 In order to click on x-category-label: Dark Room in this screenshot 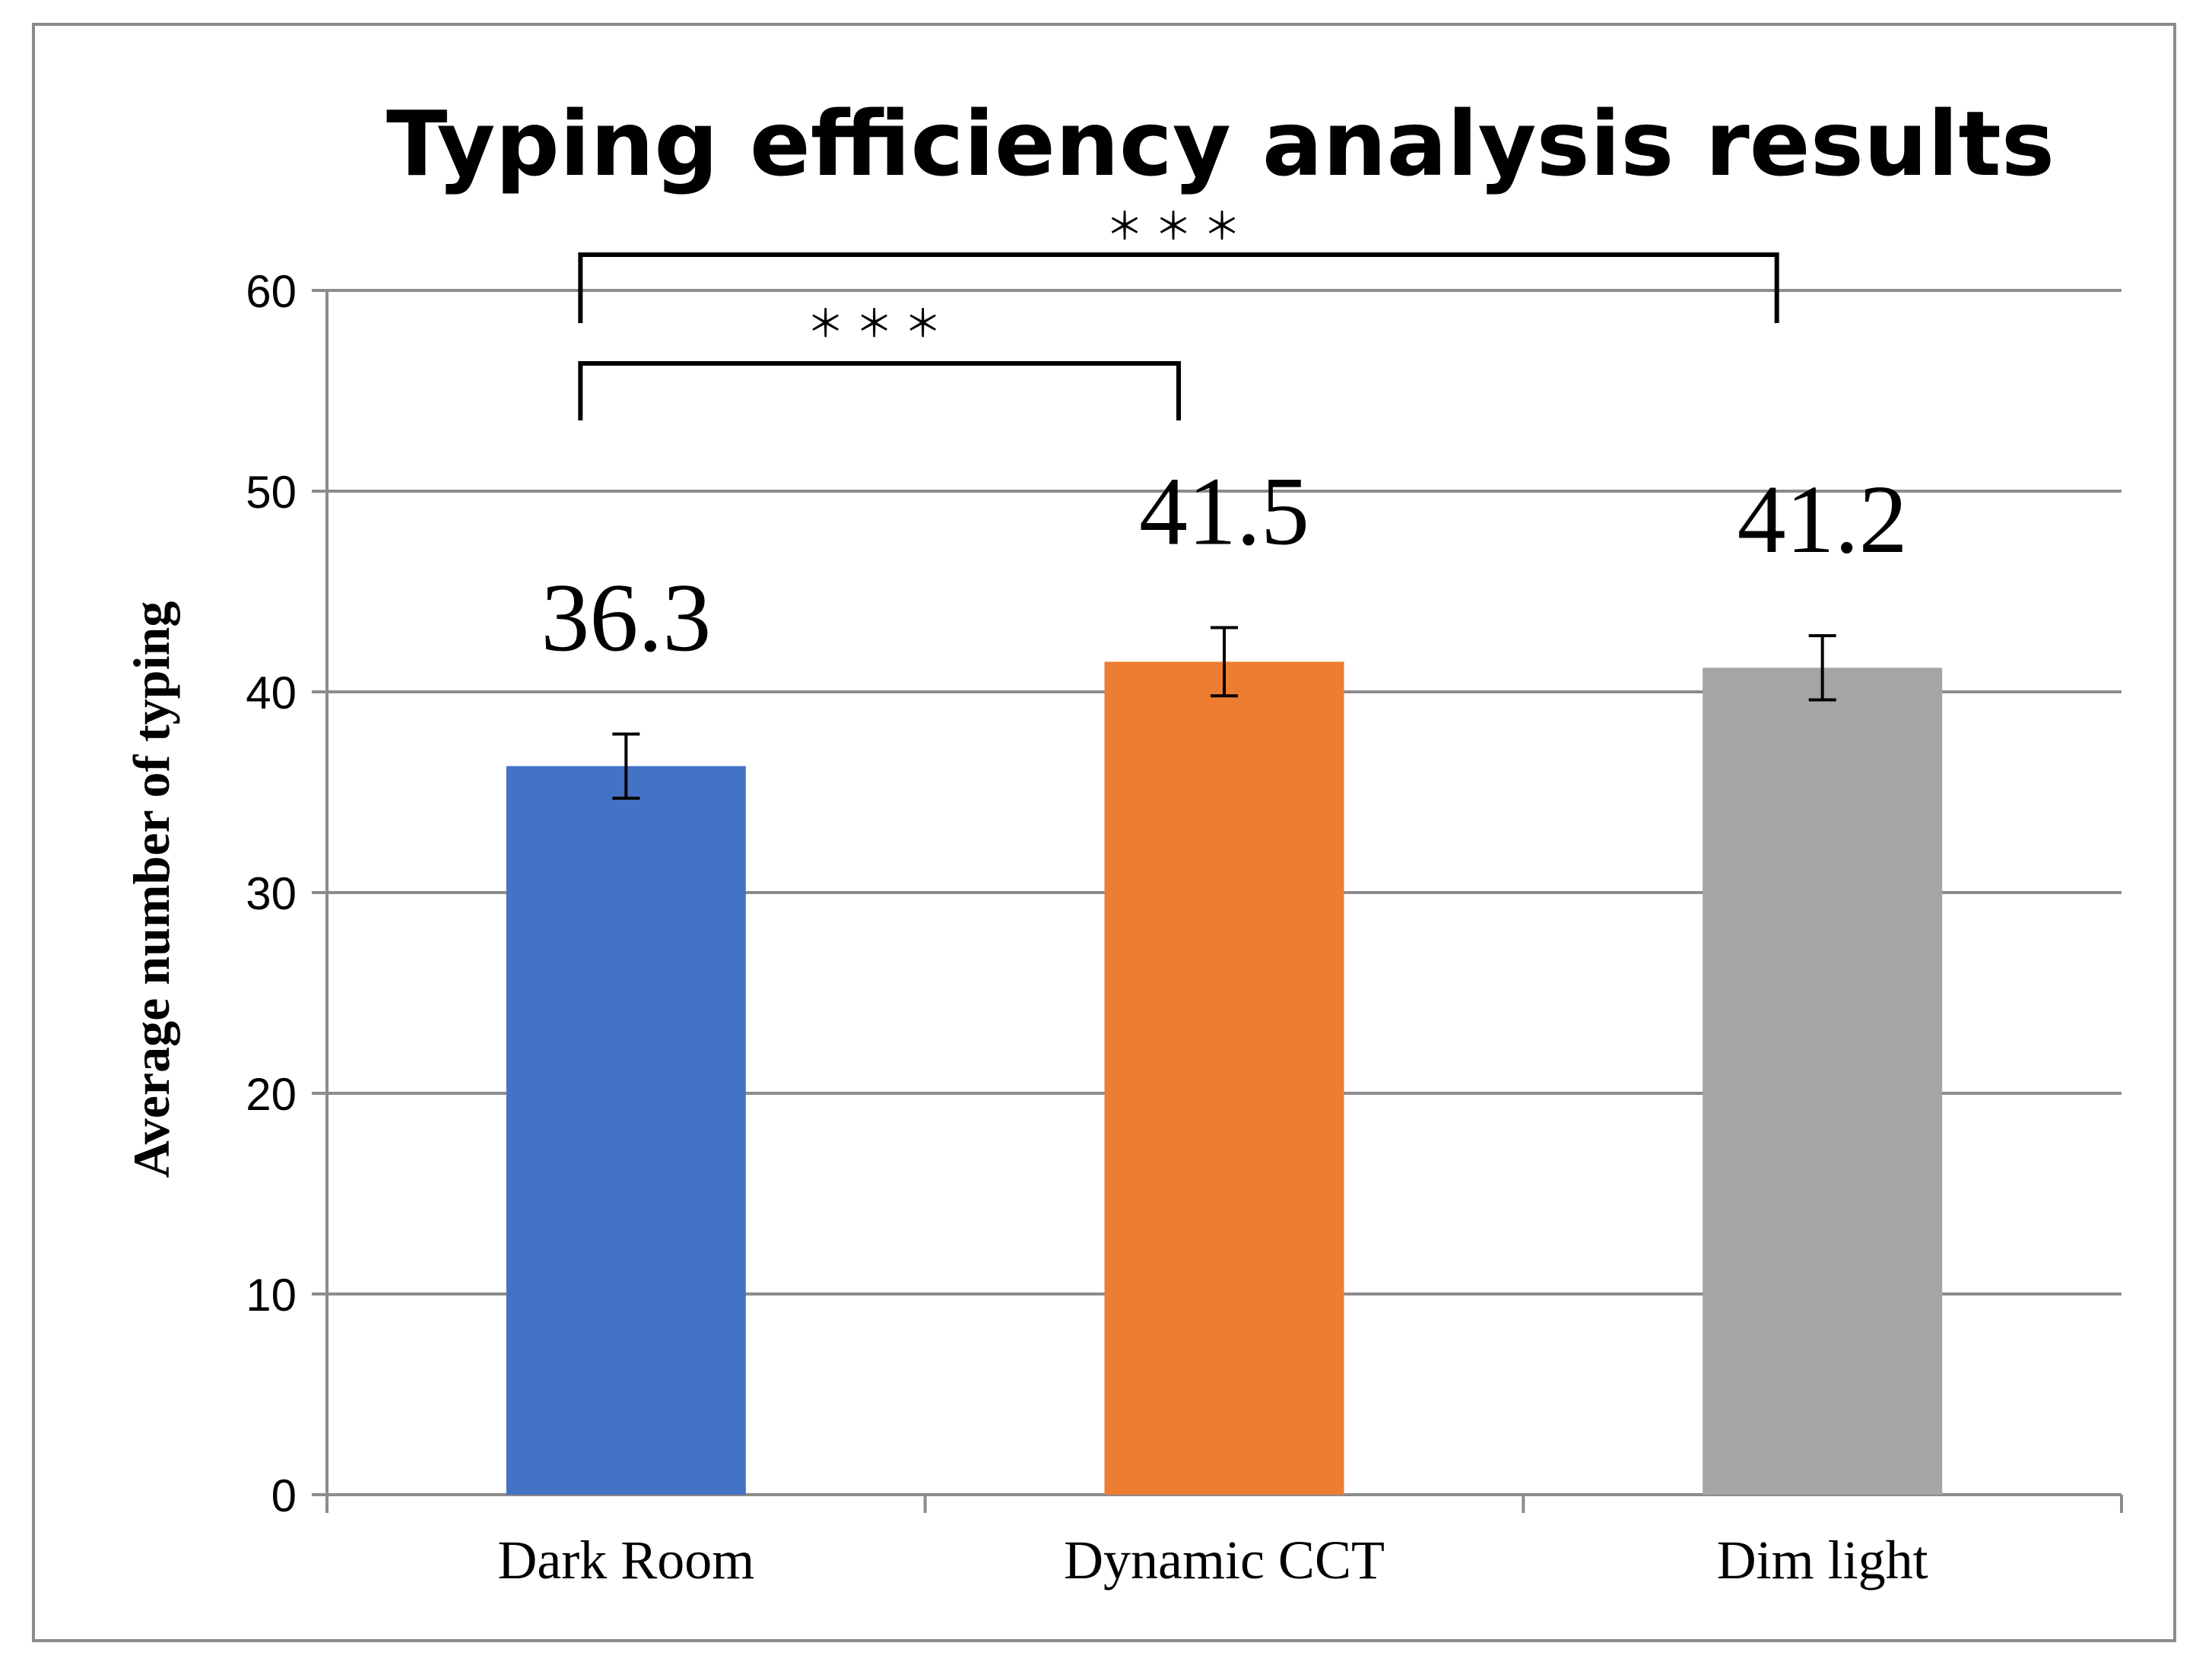, I will do `click(625, 1560)`.